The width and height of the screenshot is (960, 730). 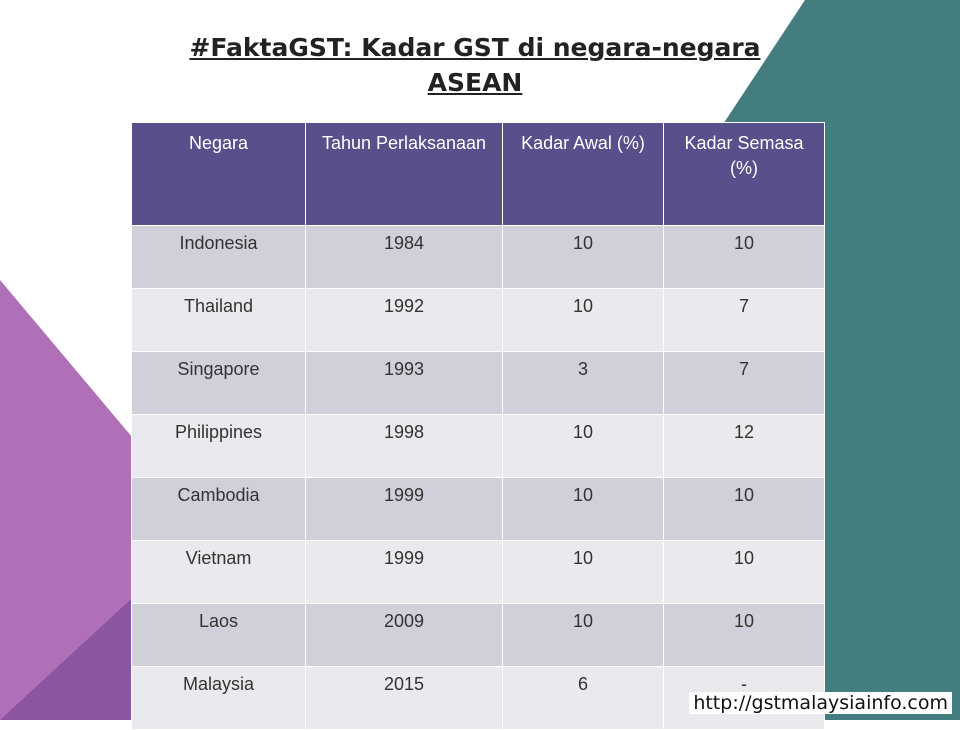 What do you see at coordinates (583, 698) in the screenshot?
I see `table-cell: 6` at bounding box center [583, 698].